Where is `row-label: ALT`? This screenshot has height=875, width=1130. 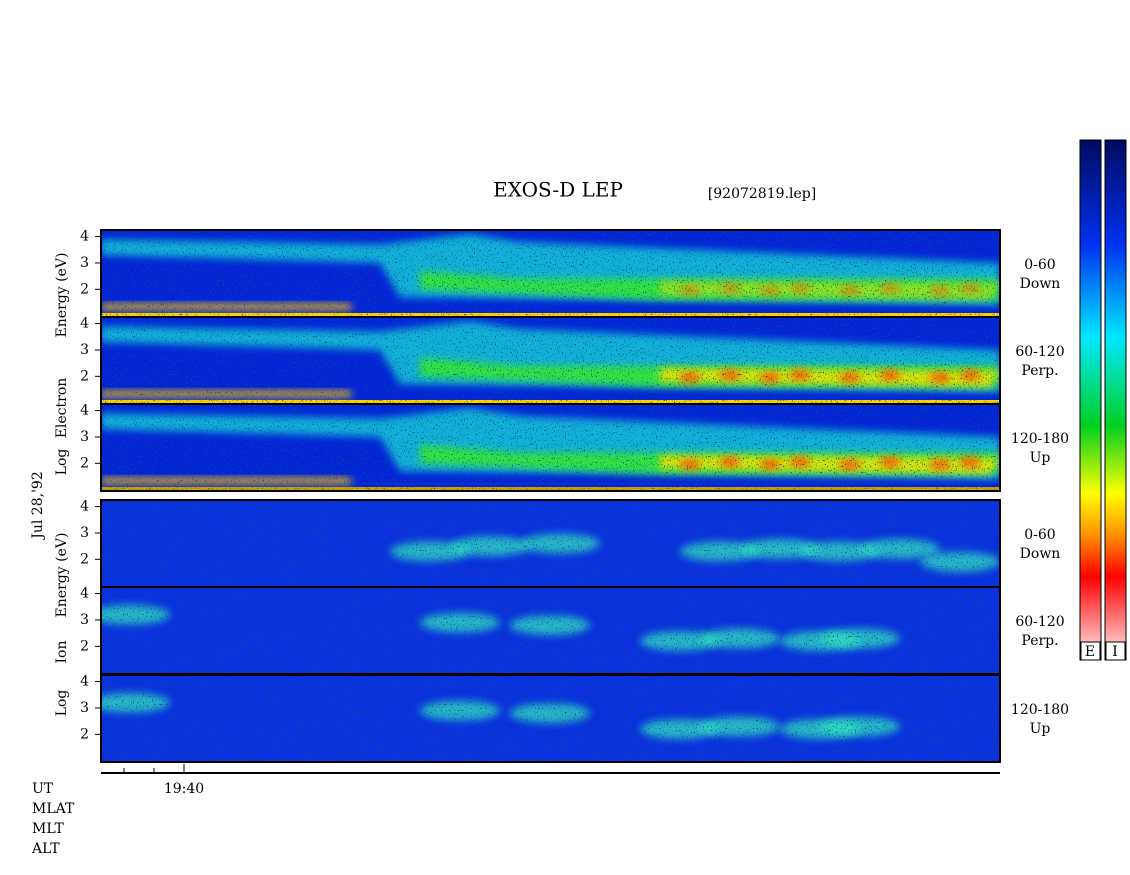
row-label: ALT is located at coordinates (45, 849).